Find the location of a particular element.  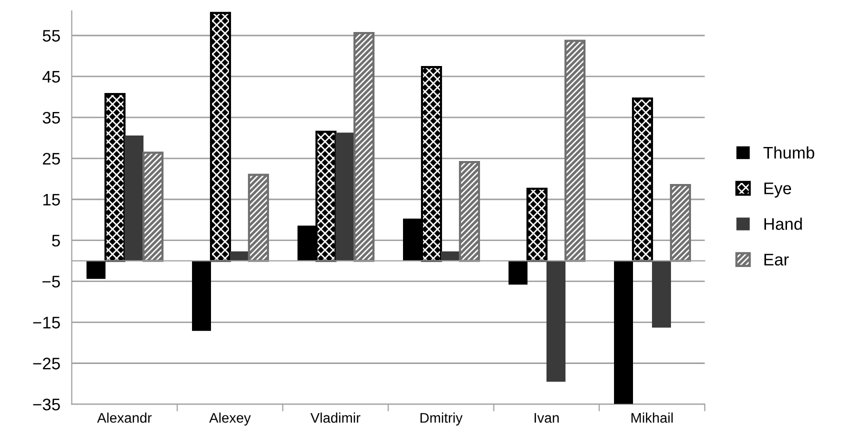

y-tick-label: 55 is located at coordinates (51, 36).